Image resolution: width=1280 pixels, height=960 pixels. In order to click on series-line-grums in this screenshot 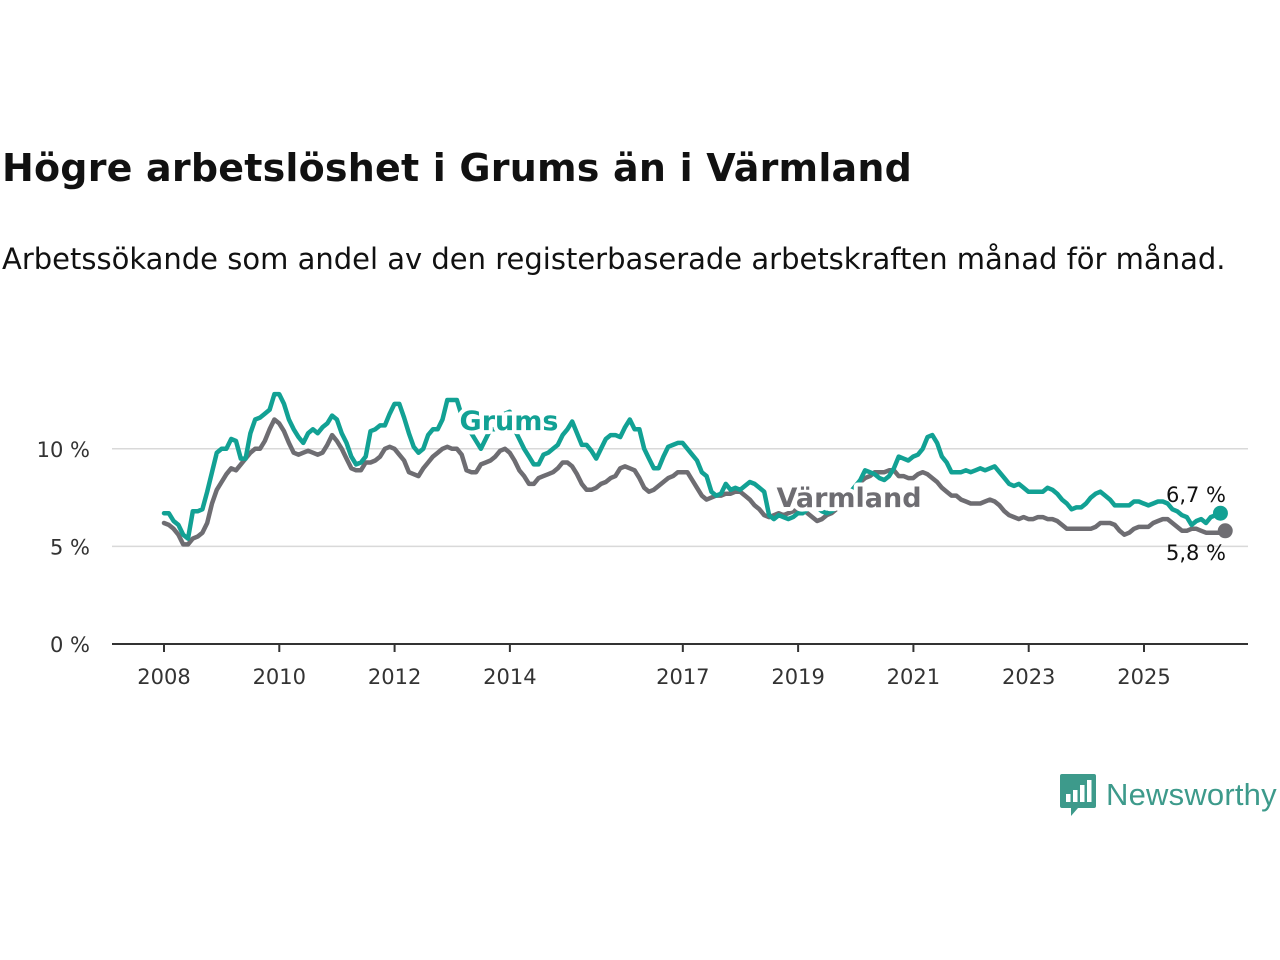, I will do `click(692, 466)`.